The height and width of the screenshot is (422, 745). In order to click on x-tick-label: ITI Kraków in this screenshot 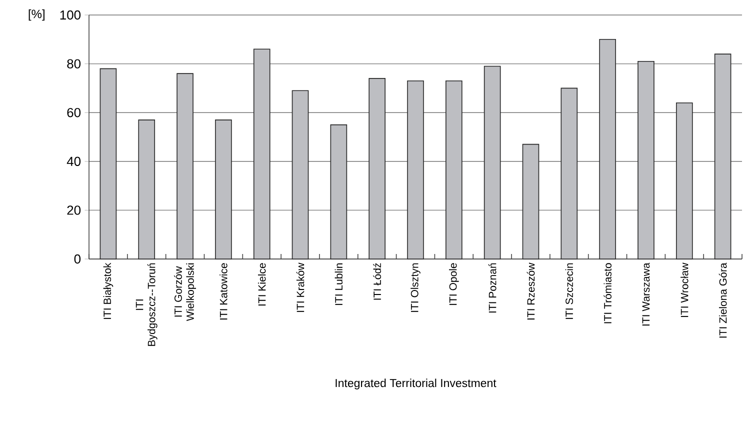, I will do `click(300, 287)`.